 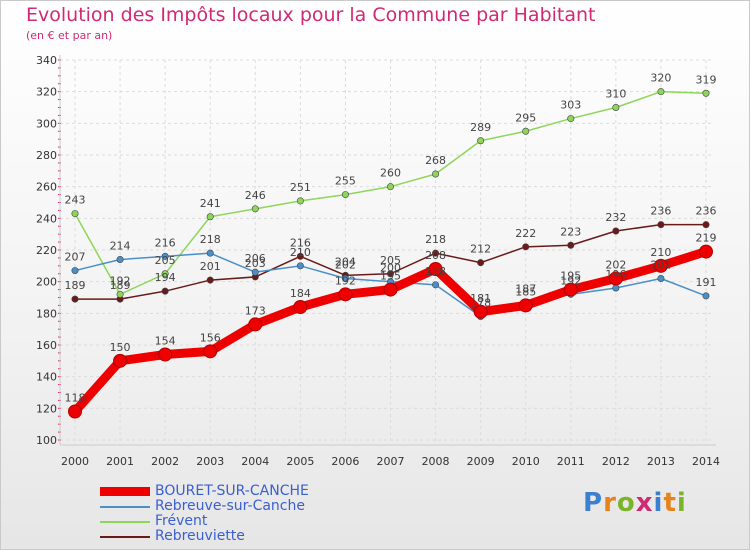 What do you see at coordinates (610, 503) in the screenshot?
I see `logo-letter: r` at bounding box center [610, 503].